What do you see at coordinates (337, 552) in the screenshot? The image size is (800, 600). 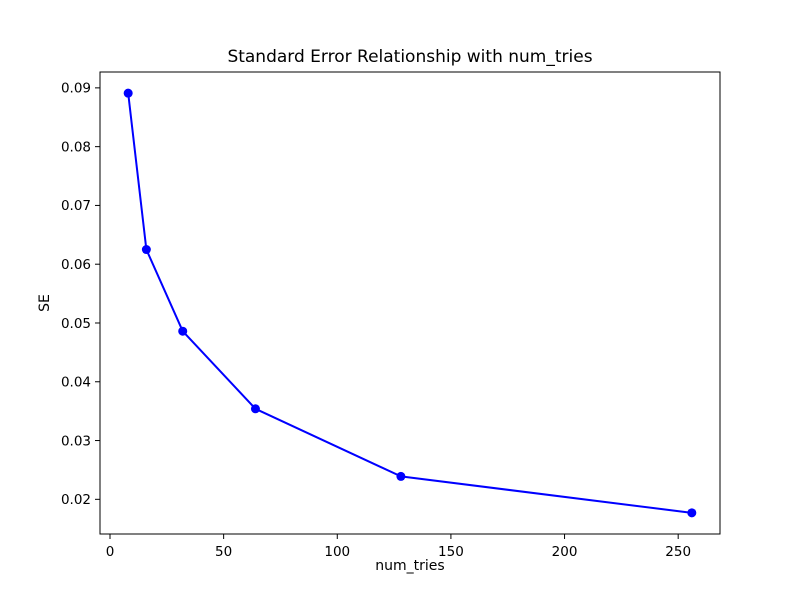 I see `x-tick-label: 100` at bounding box center [337, 552].